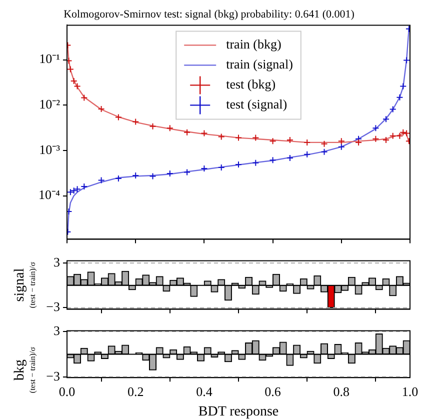 The height and width of the screenshot is (420, 436). Describe the element at coordinates (341, 391) in the screenshot. I see `x-tick-label: 0.8` at that location.